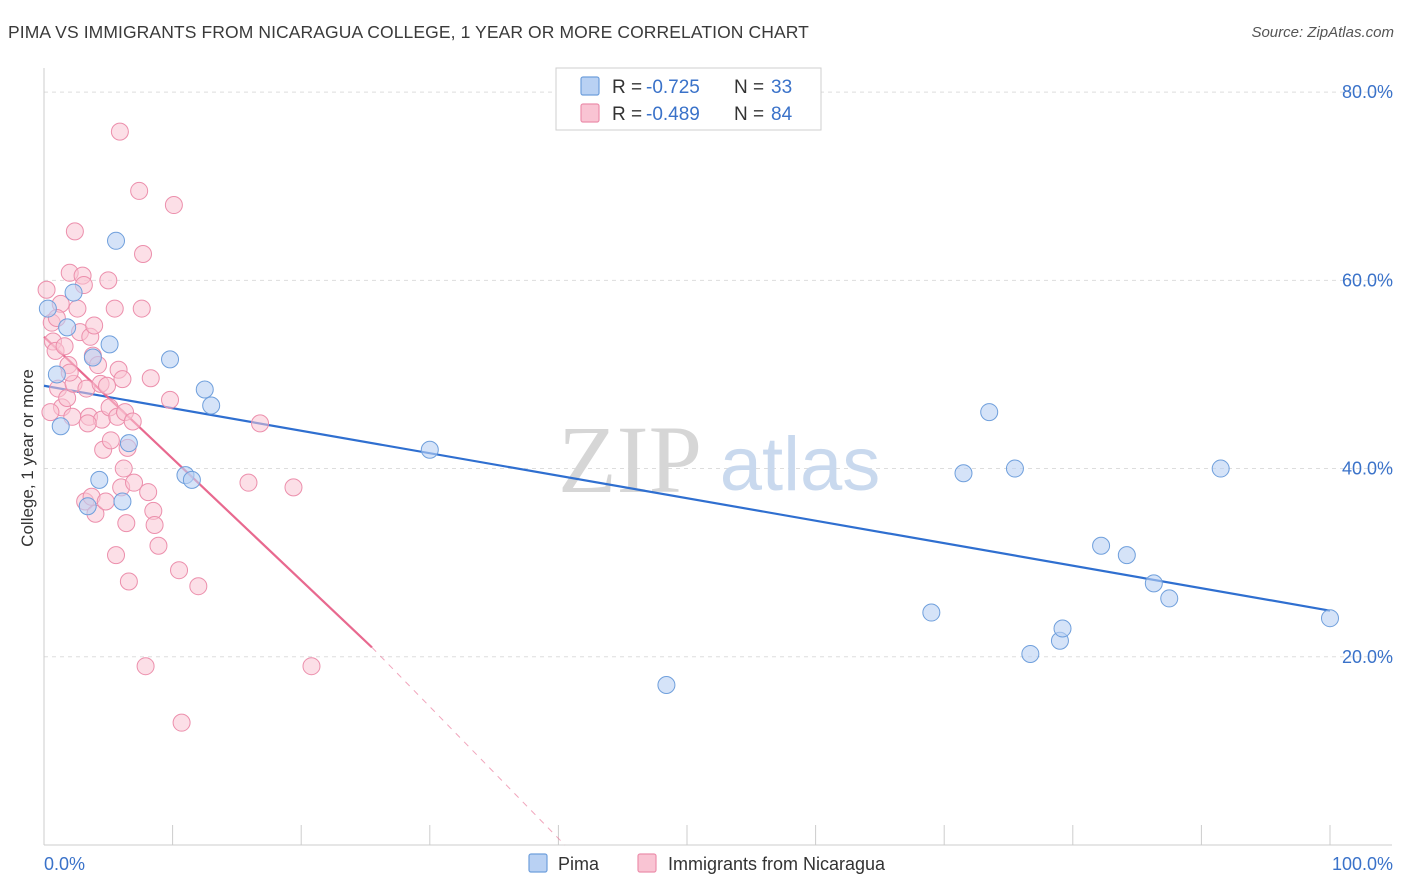 The width and height of the screenshot is (1406, 892). What do you see at coordinates (1367, 469) in the screenshot?
I see `y-tick-label: 40.0%` at bounding box center [1367, 469].